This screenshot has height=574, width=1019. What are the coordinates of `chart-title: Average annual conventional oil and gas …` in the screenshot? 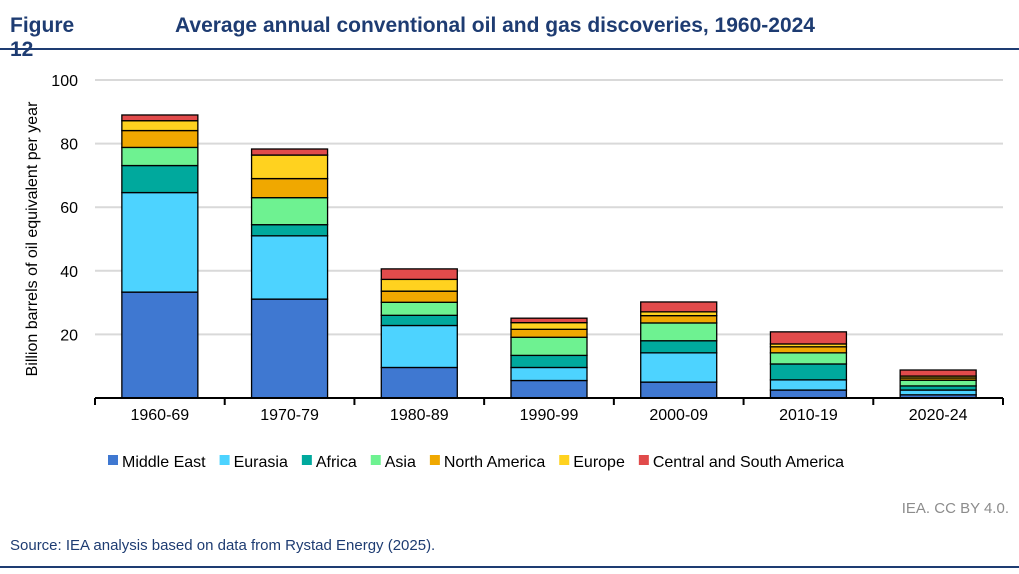 It's located at (495, 25).